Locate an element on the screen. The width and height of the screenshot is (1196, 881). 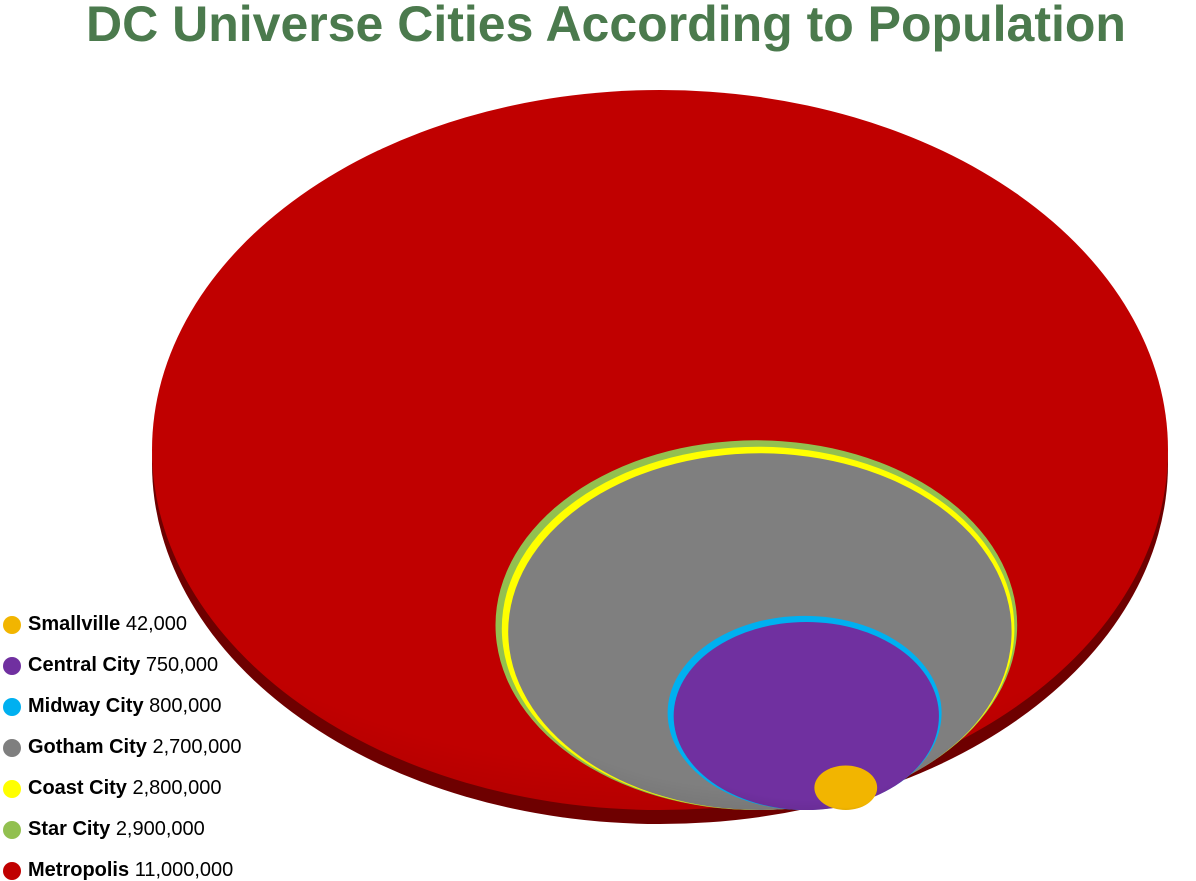
legend-label: Midway City 800,000 is located at coordinates (124, 706).